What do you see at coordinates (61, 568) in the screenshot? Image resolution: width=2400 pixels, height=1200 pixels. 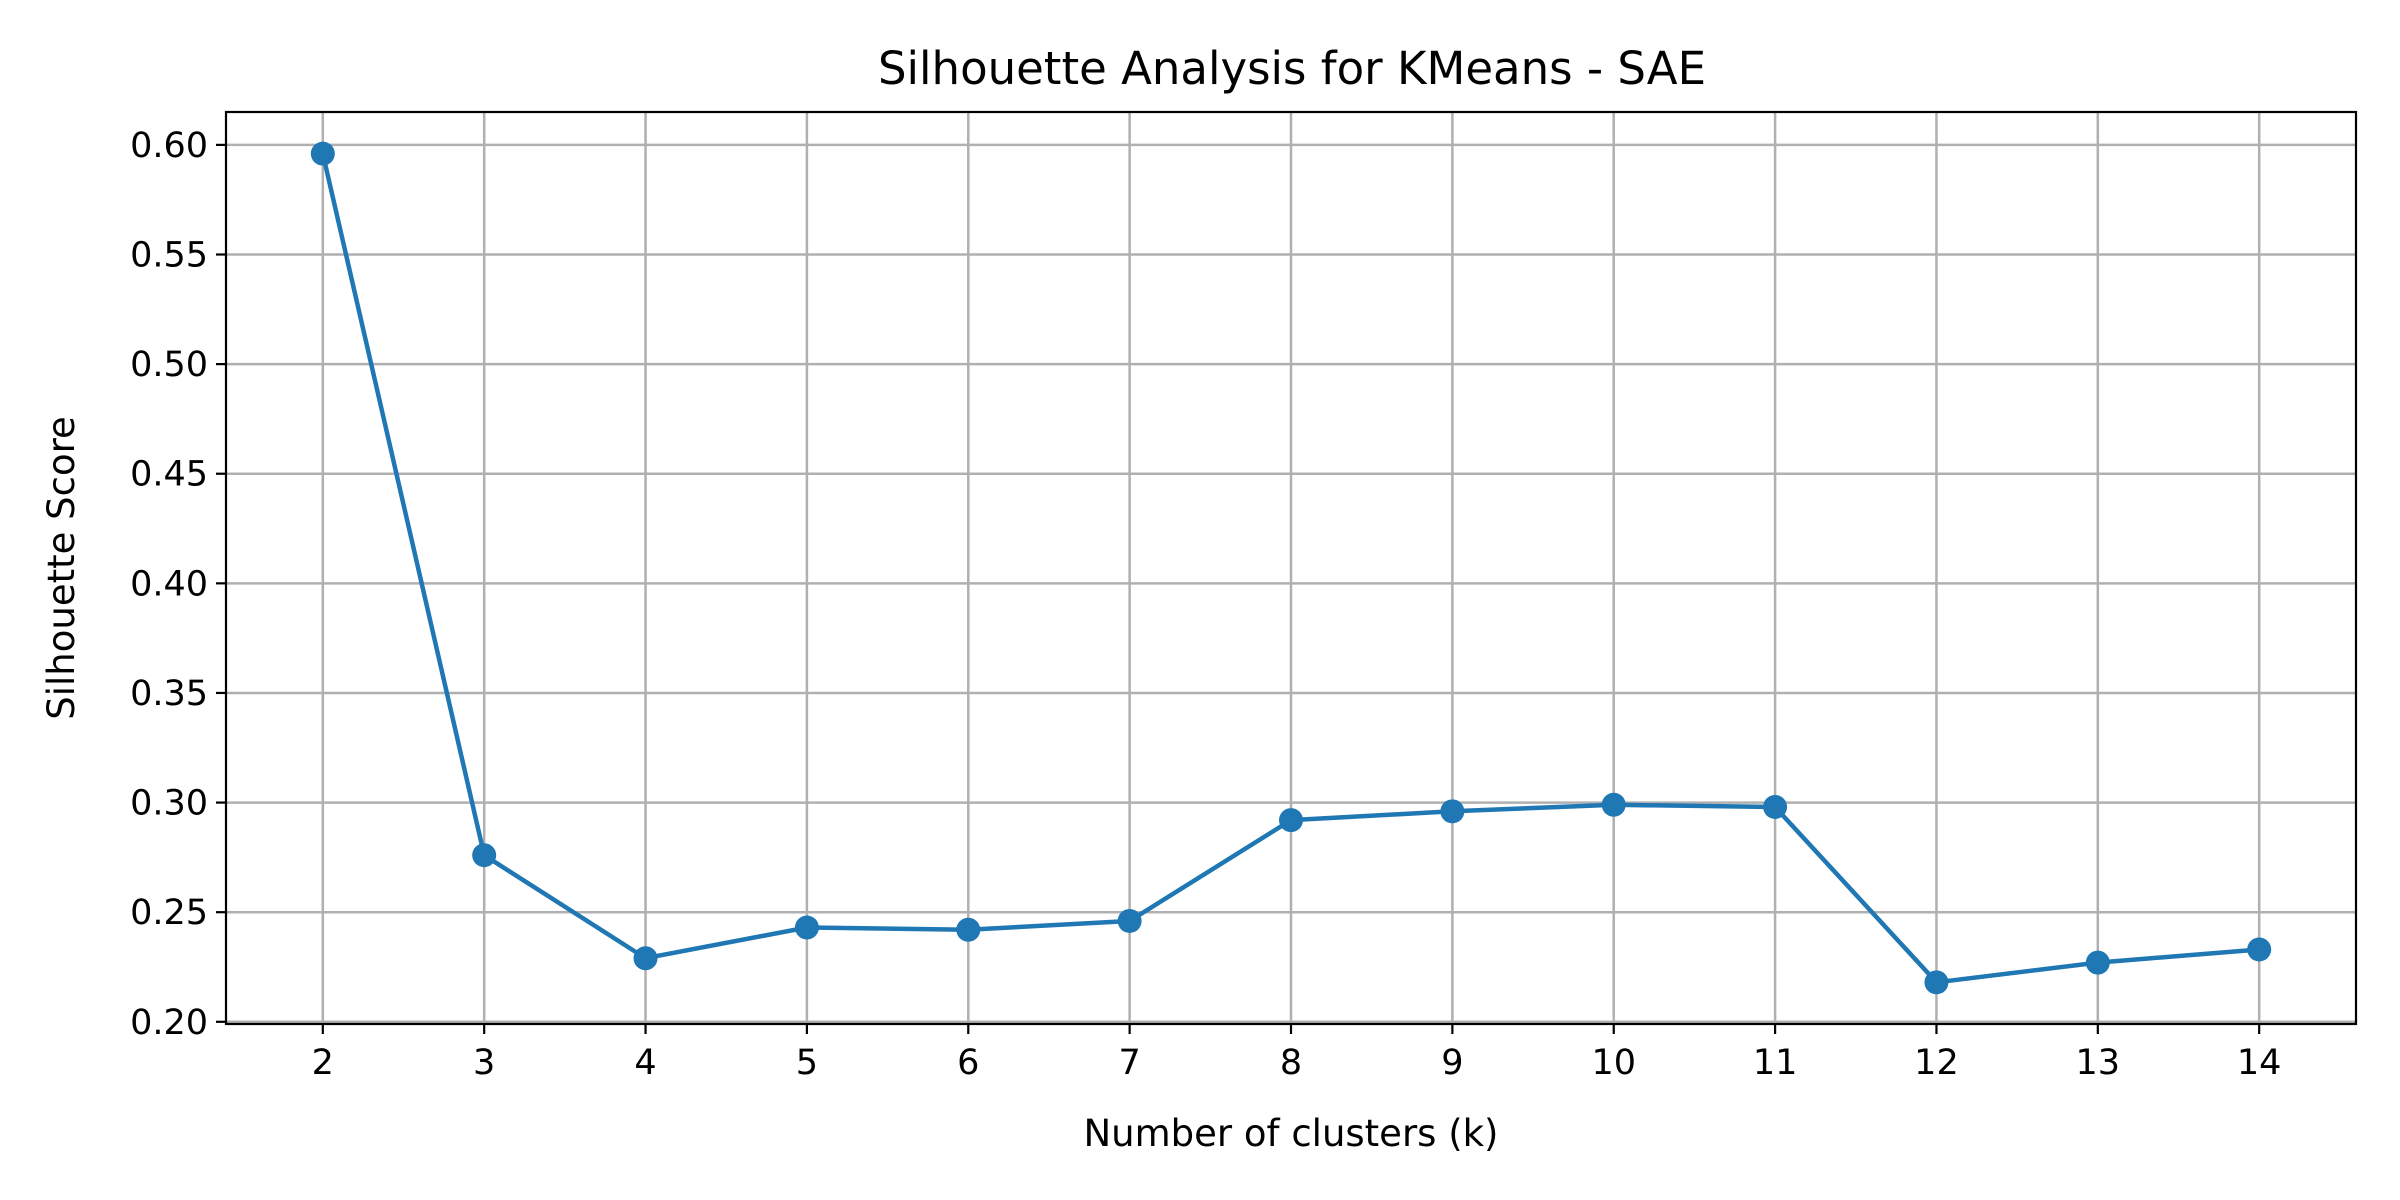 I see `y-axis-label: Silhouette Score` at bounding box center [61, 568].